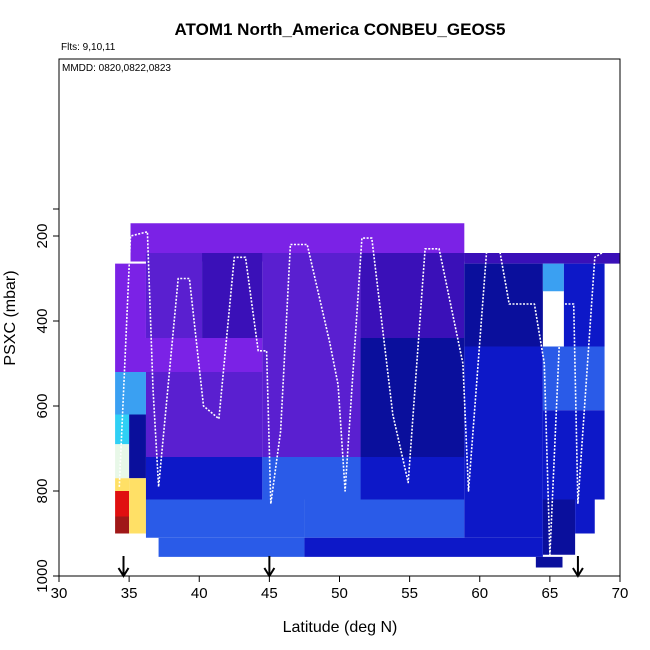 The width and height of the screenshot is (650, 650). I want to click on y-tick-label: 600, so click(42, 405).